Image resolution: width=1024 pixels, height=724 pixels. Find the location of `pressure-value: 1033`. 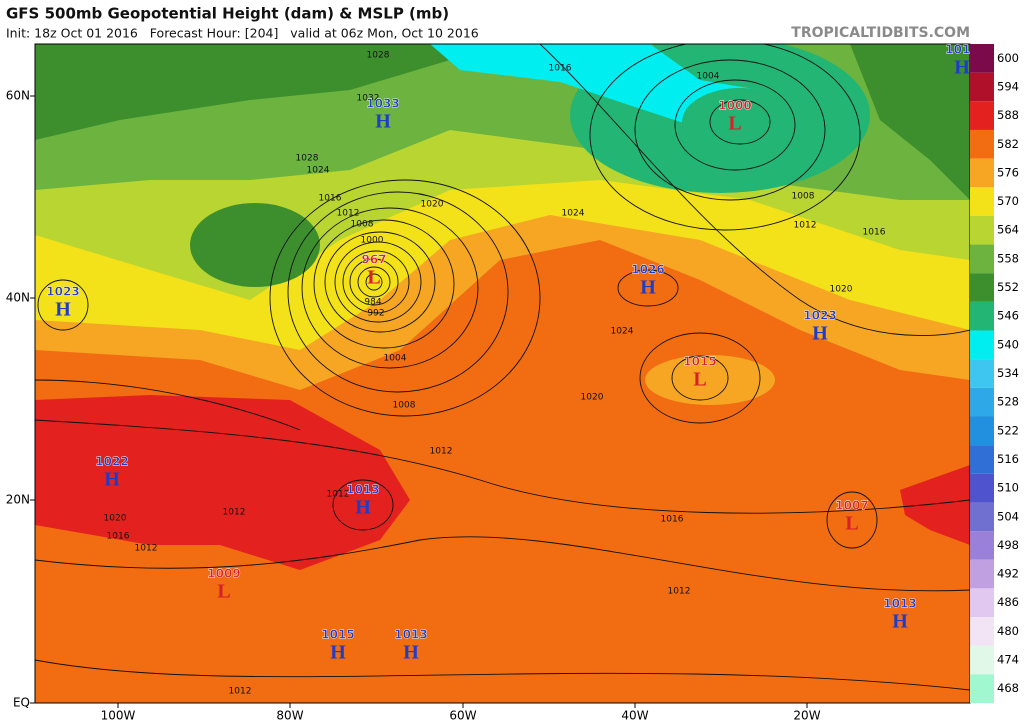

pressure-value: 1033 is located at coordinates (382, 104).